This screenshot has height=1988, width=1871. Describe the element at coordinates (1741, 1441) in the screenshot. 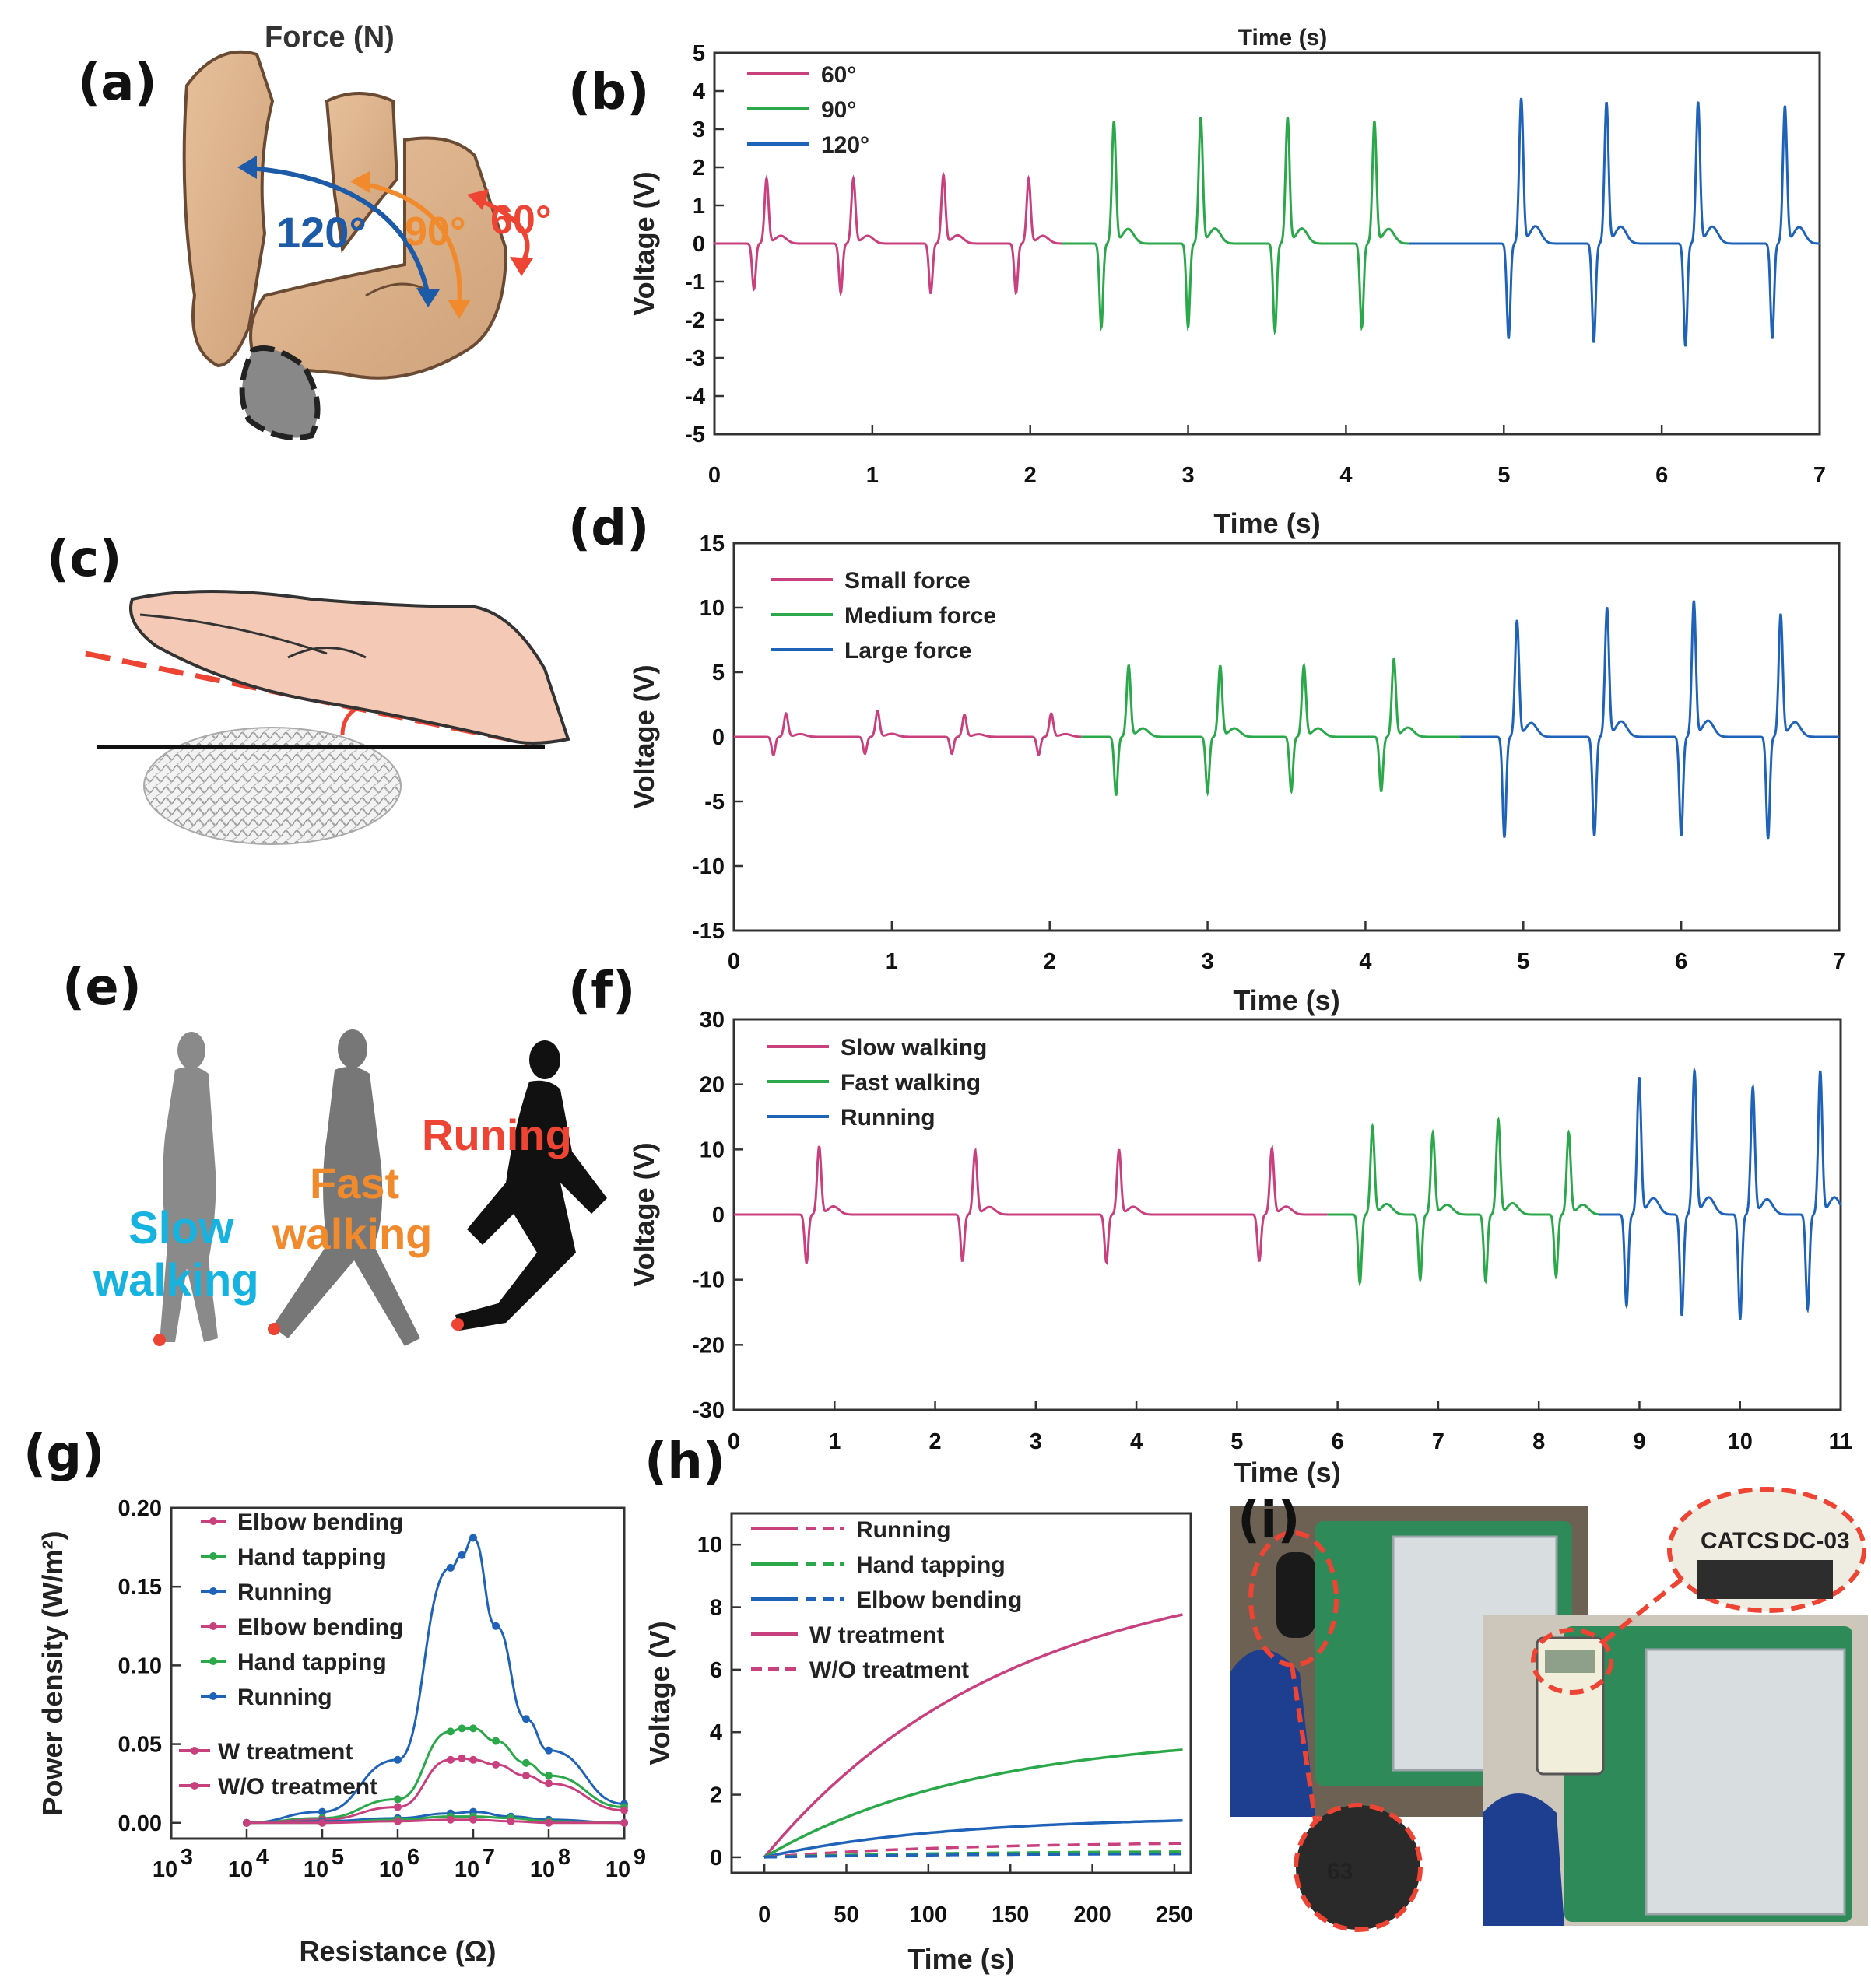

I see `x-tick-label-f: 10` at that location.